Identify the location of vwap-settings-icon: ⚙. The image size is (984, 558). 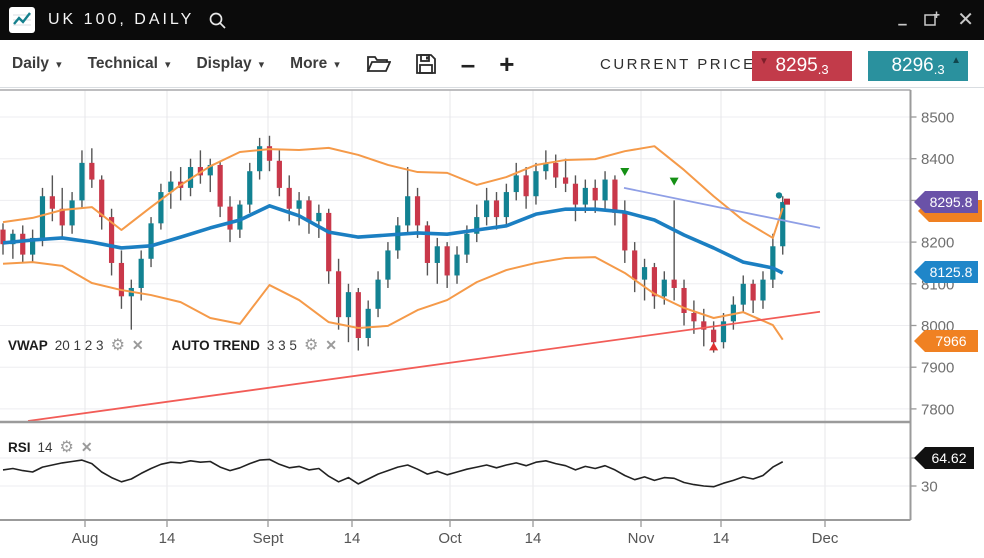
(117, 345).